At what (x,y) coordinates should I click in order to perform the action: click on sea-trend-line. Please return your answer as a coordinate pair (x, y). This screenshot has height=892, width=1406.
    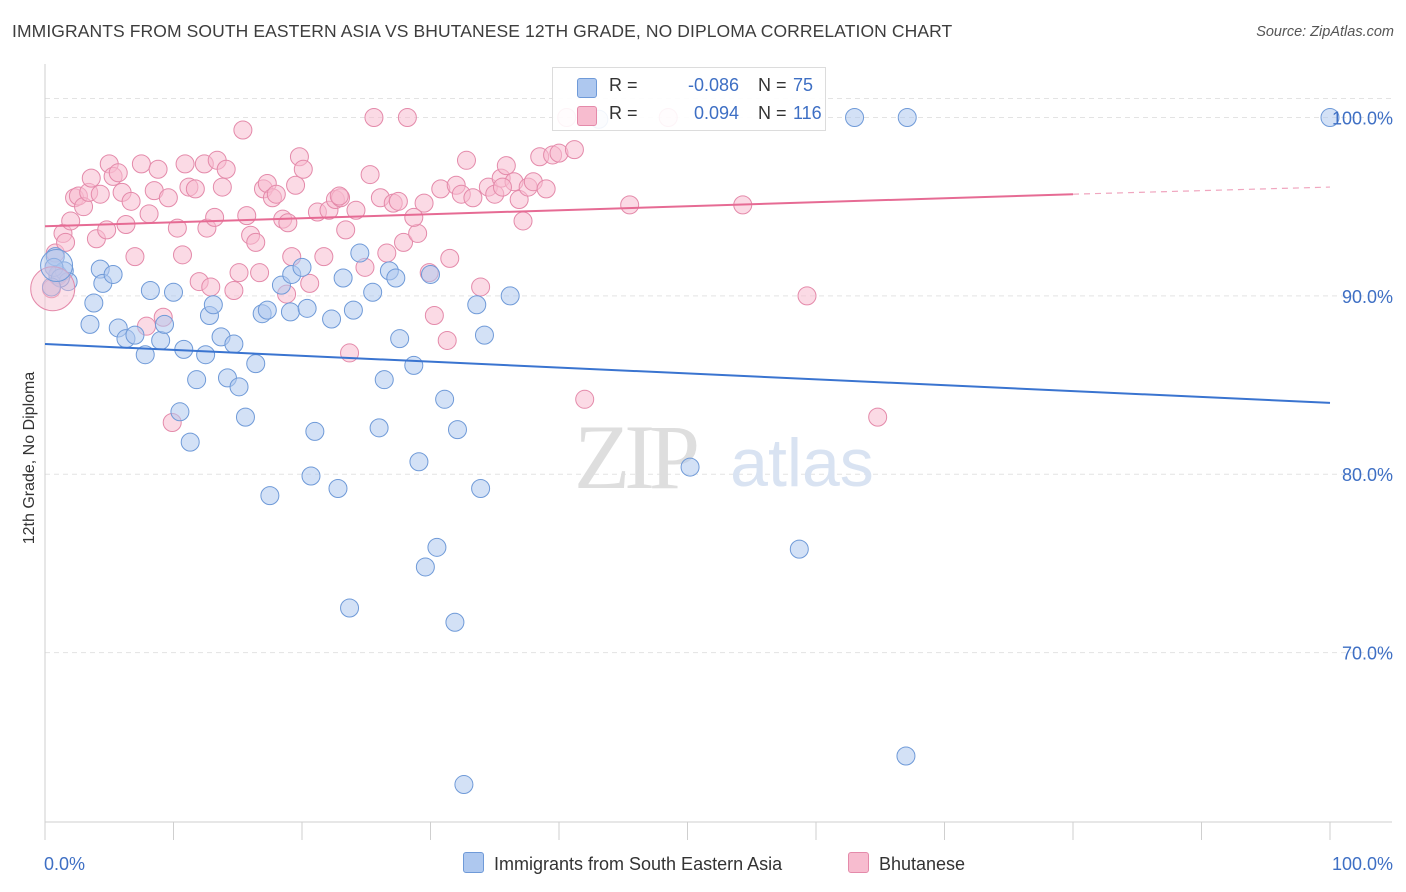
    Looking at the image, I should click on (687, 373).